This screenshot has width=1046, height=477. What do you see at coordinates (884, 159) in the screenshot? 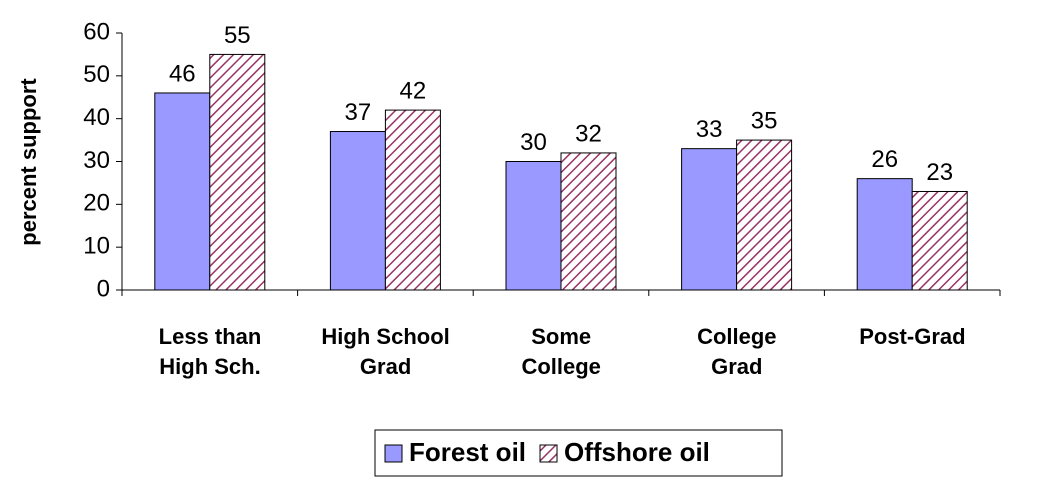
I see `data-label: 26` at bounding box center [884, 159].